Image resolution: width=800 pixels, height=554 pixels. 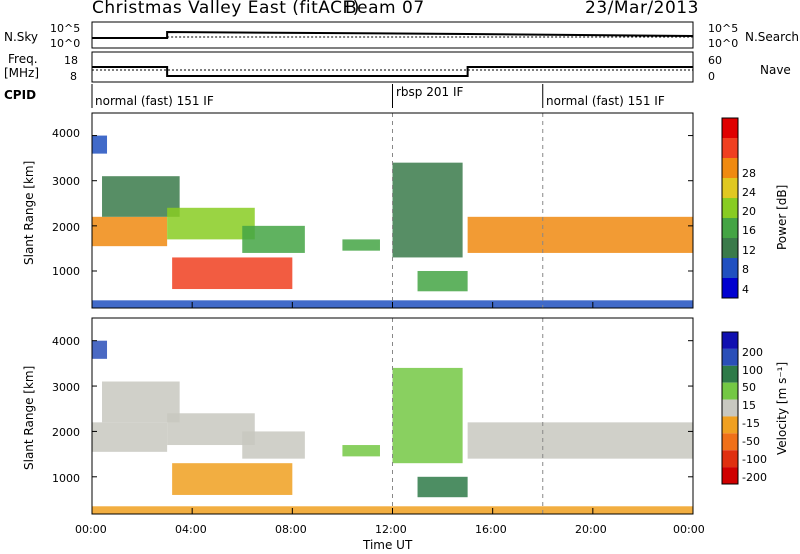 What do you see at coordinates (749, 405) in the screenshot?
I see `vel-cbtick-15: 15` at bounding box center [749, 405].